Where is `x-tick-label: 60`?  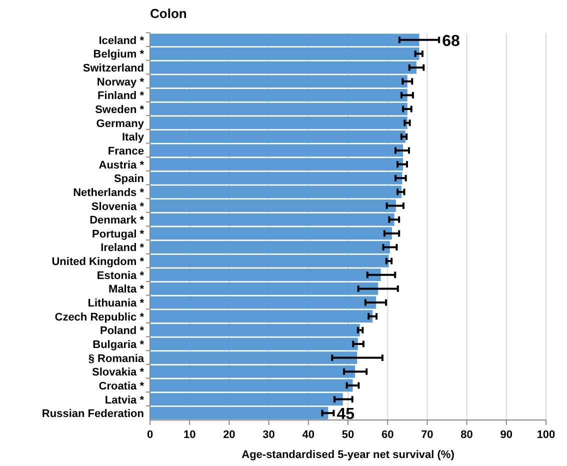
x-tick-label: 60 is located at coordinates (387, 435).